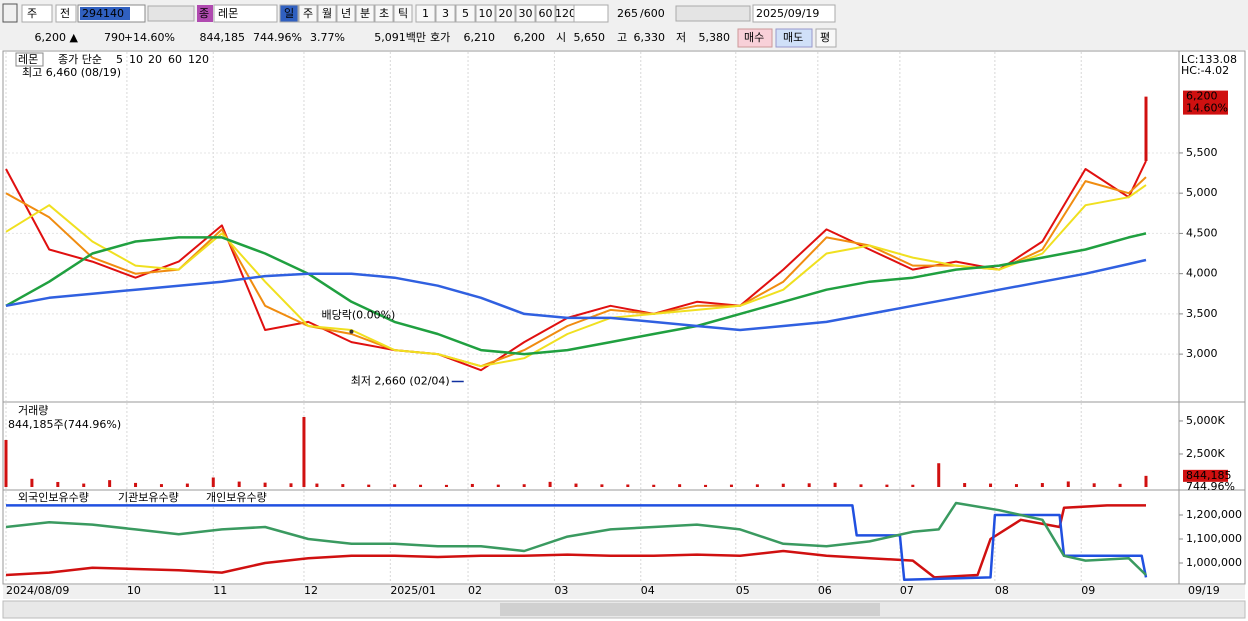 This screenshot has height=621, width=1248. Describe the element at coordinates (57, 37) in the screenshot. I see `info-price: 6,200 ▲` at that location.